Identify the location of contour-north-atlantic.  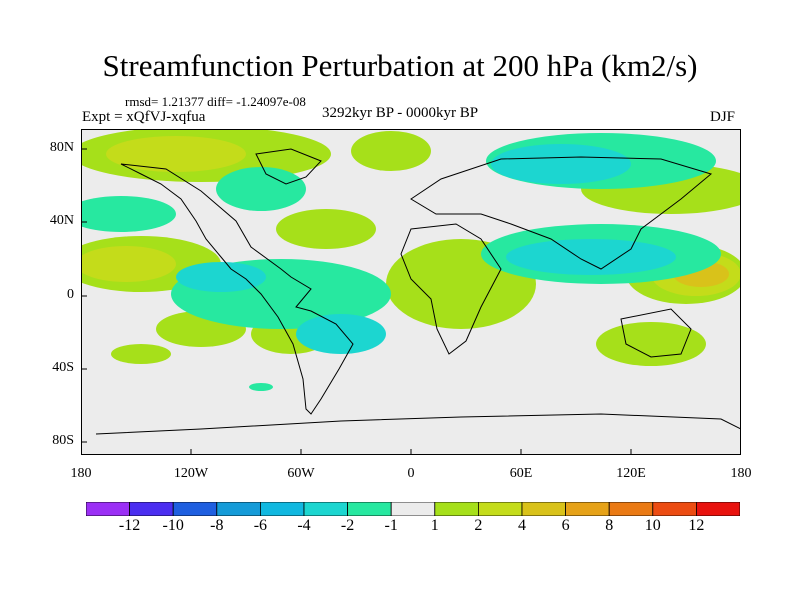
(391, 151).